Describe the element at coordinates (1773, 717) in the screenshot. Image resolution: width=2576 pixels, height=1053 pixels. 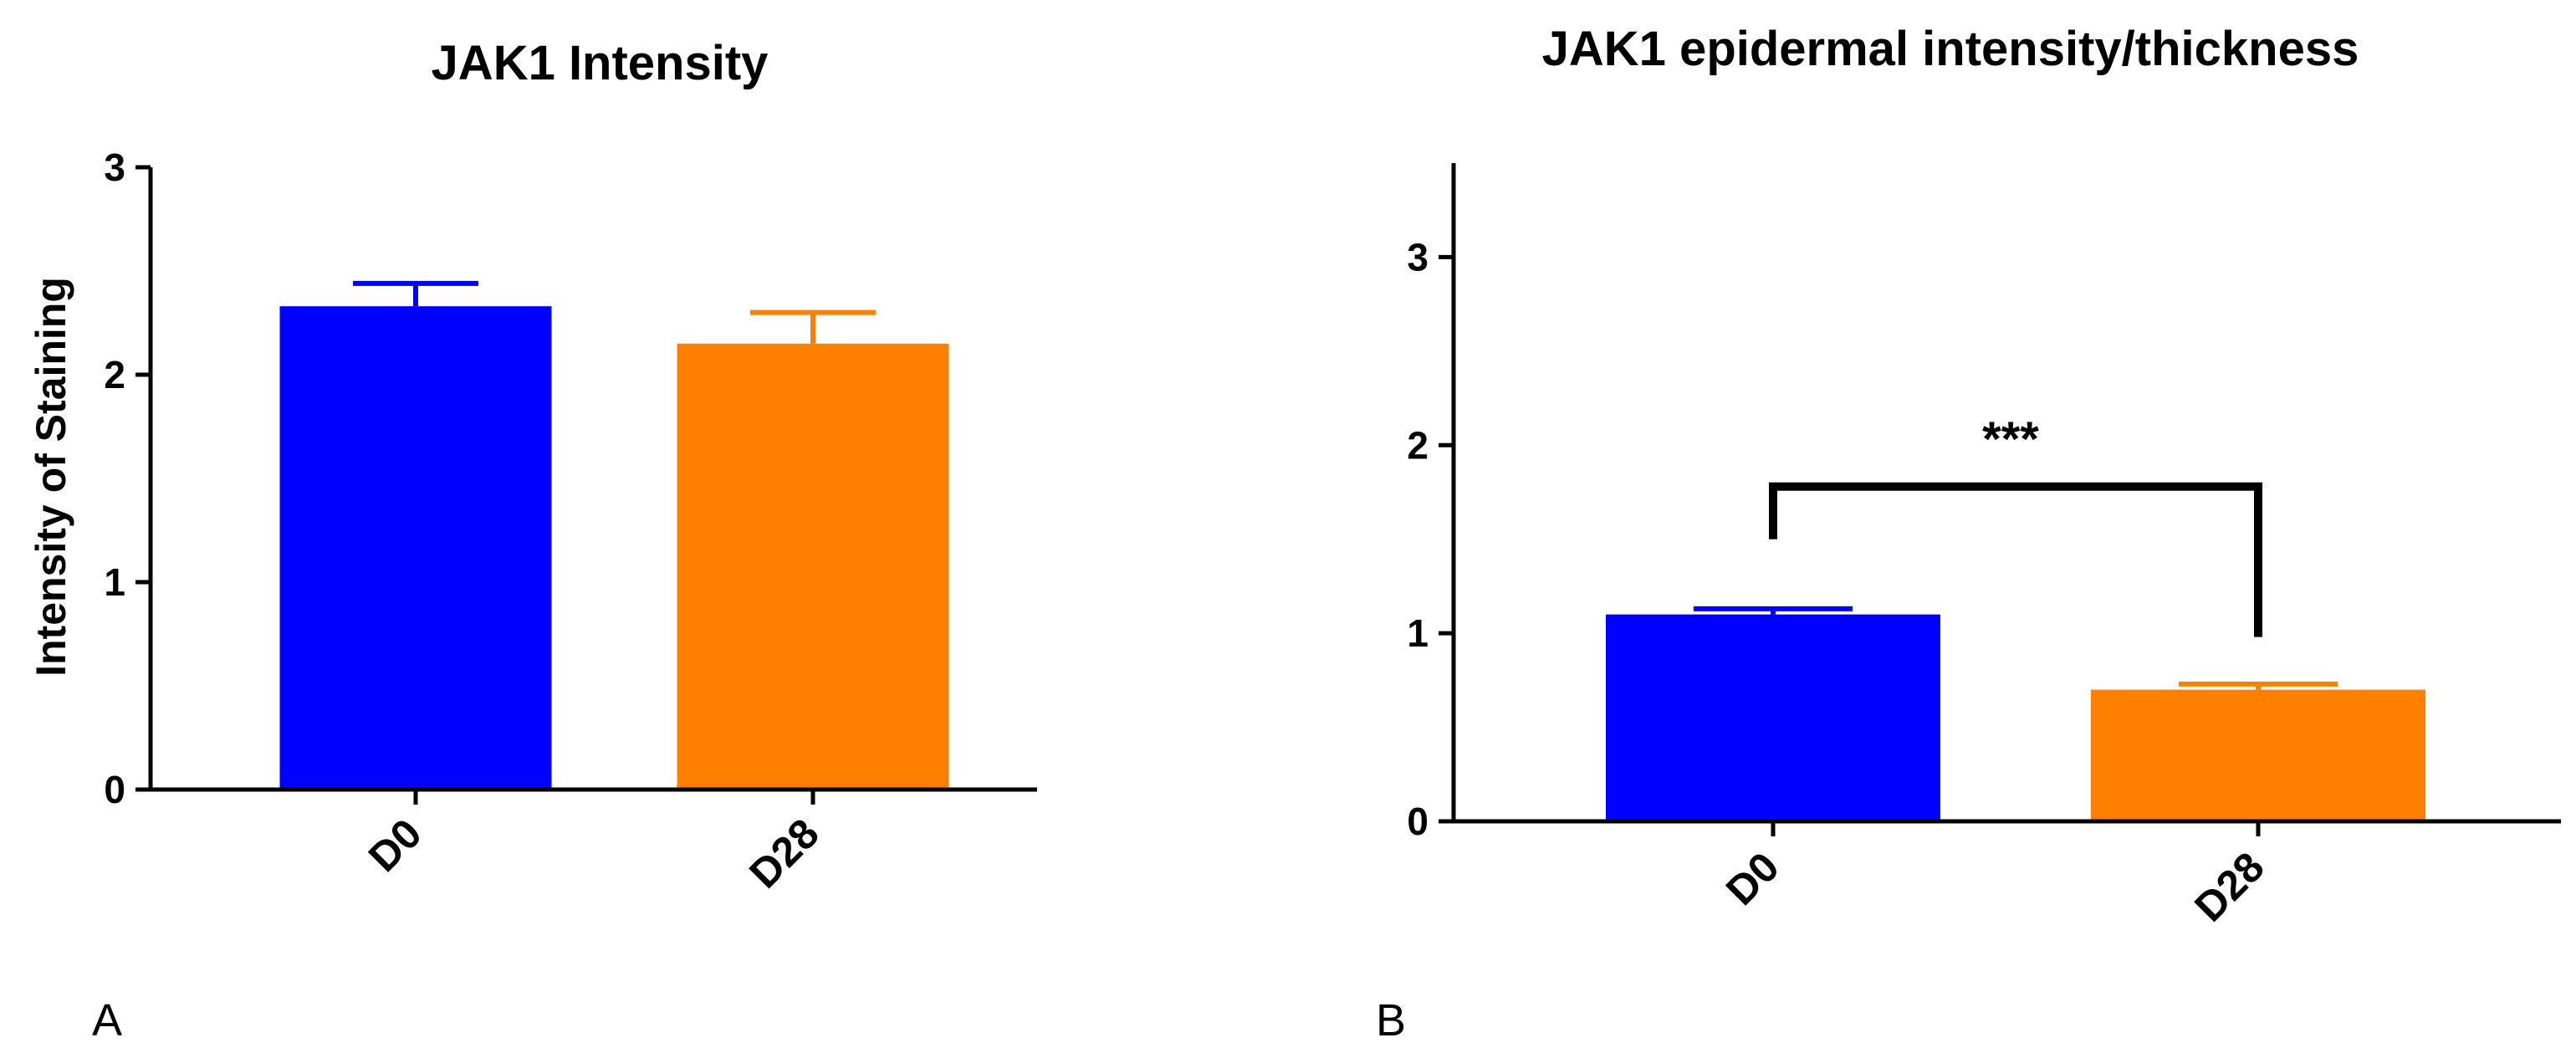
I see `chart-b-bar-d0` at that location.